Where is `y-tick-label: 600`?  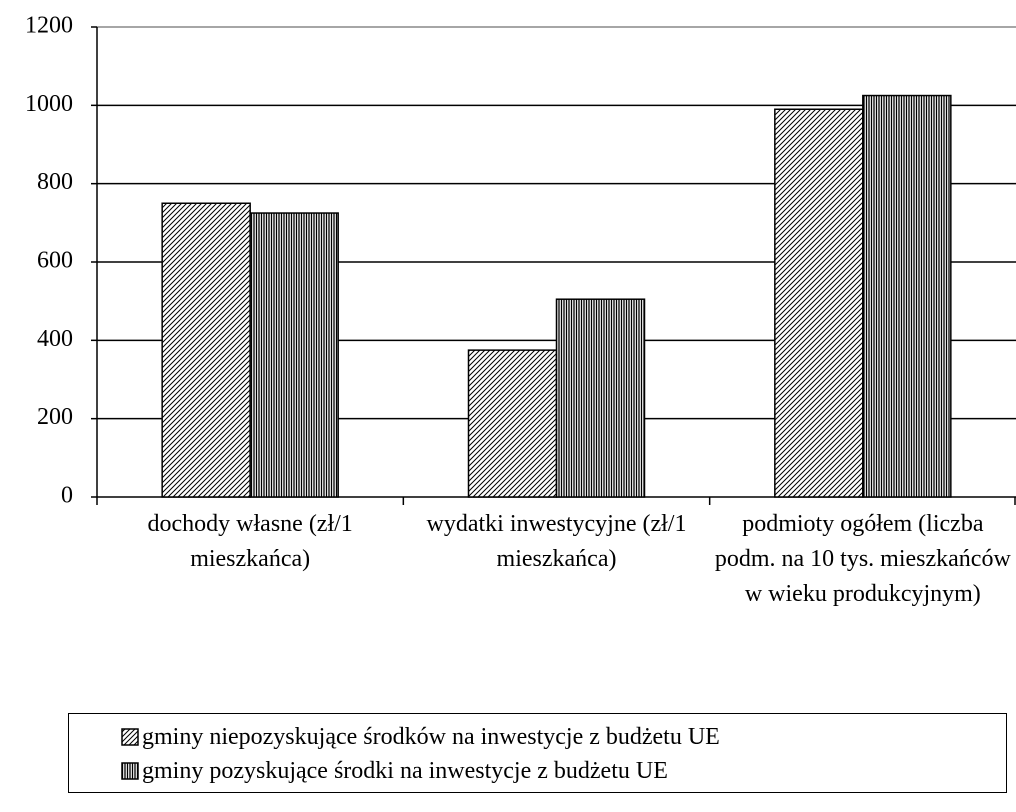
y-tick-label: 600 is located at coordinates (55, 261).